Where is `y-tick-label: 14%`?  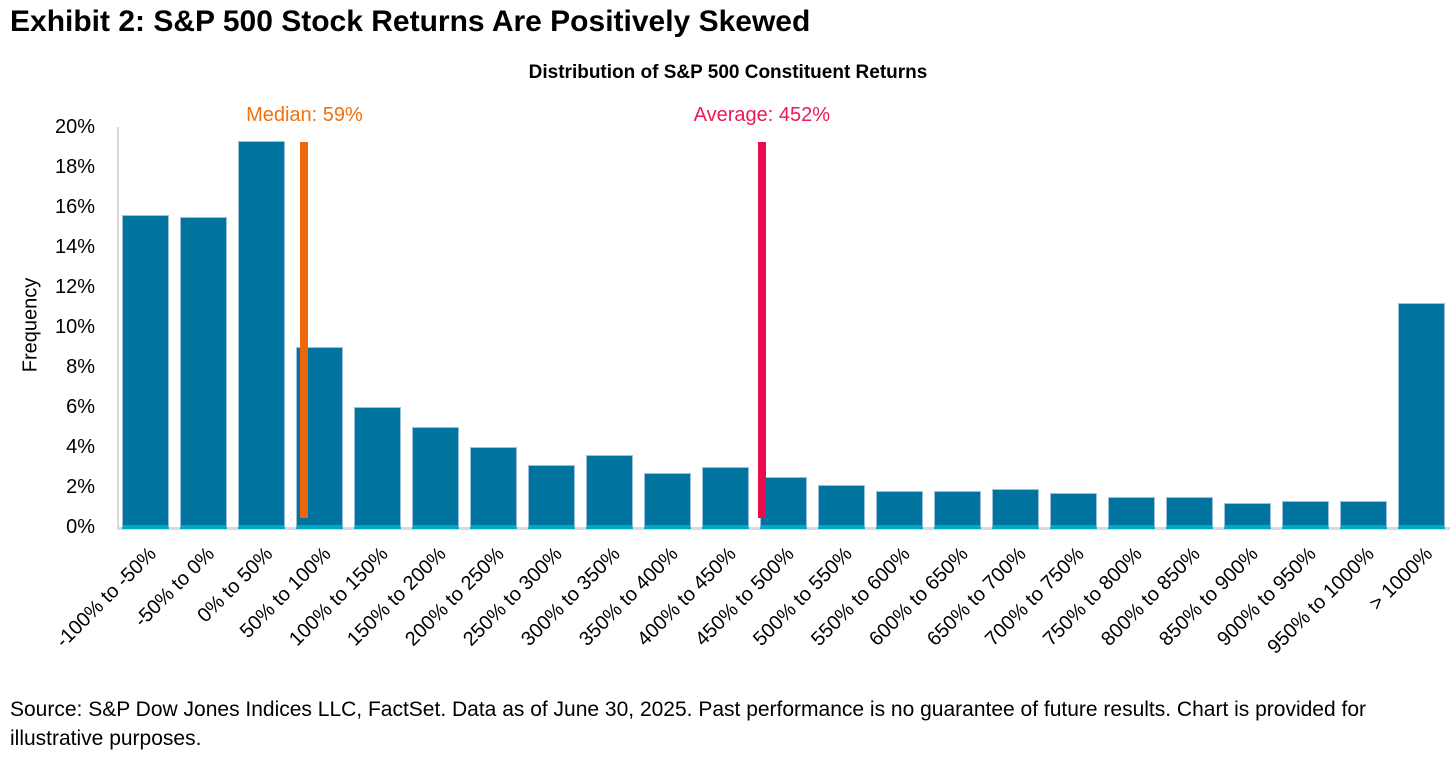
y-tick-label: 14% is located at coordinates (74, 247).